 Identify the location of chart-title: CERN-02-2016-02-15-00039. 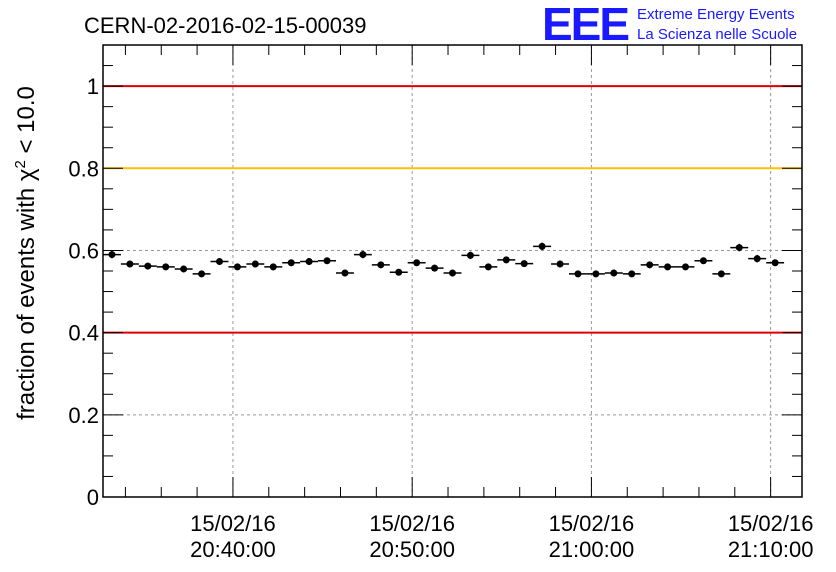
(225, 25).